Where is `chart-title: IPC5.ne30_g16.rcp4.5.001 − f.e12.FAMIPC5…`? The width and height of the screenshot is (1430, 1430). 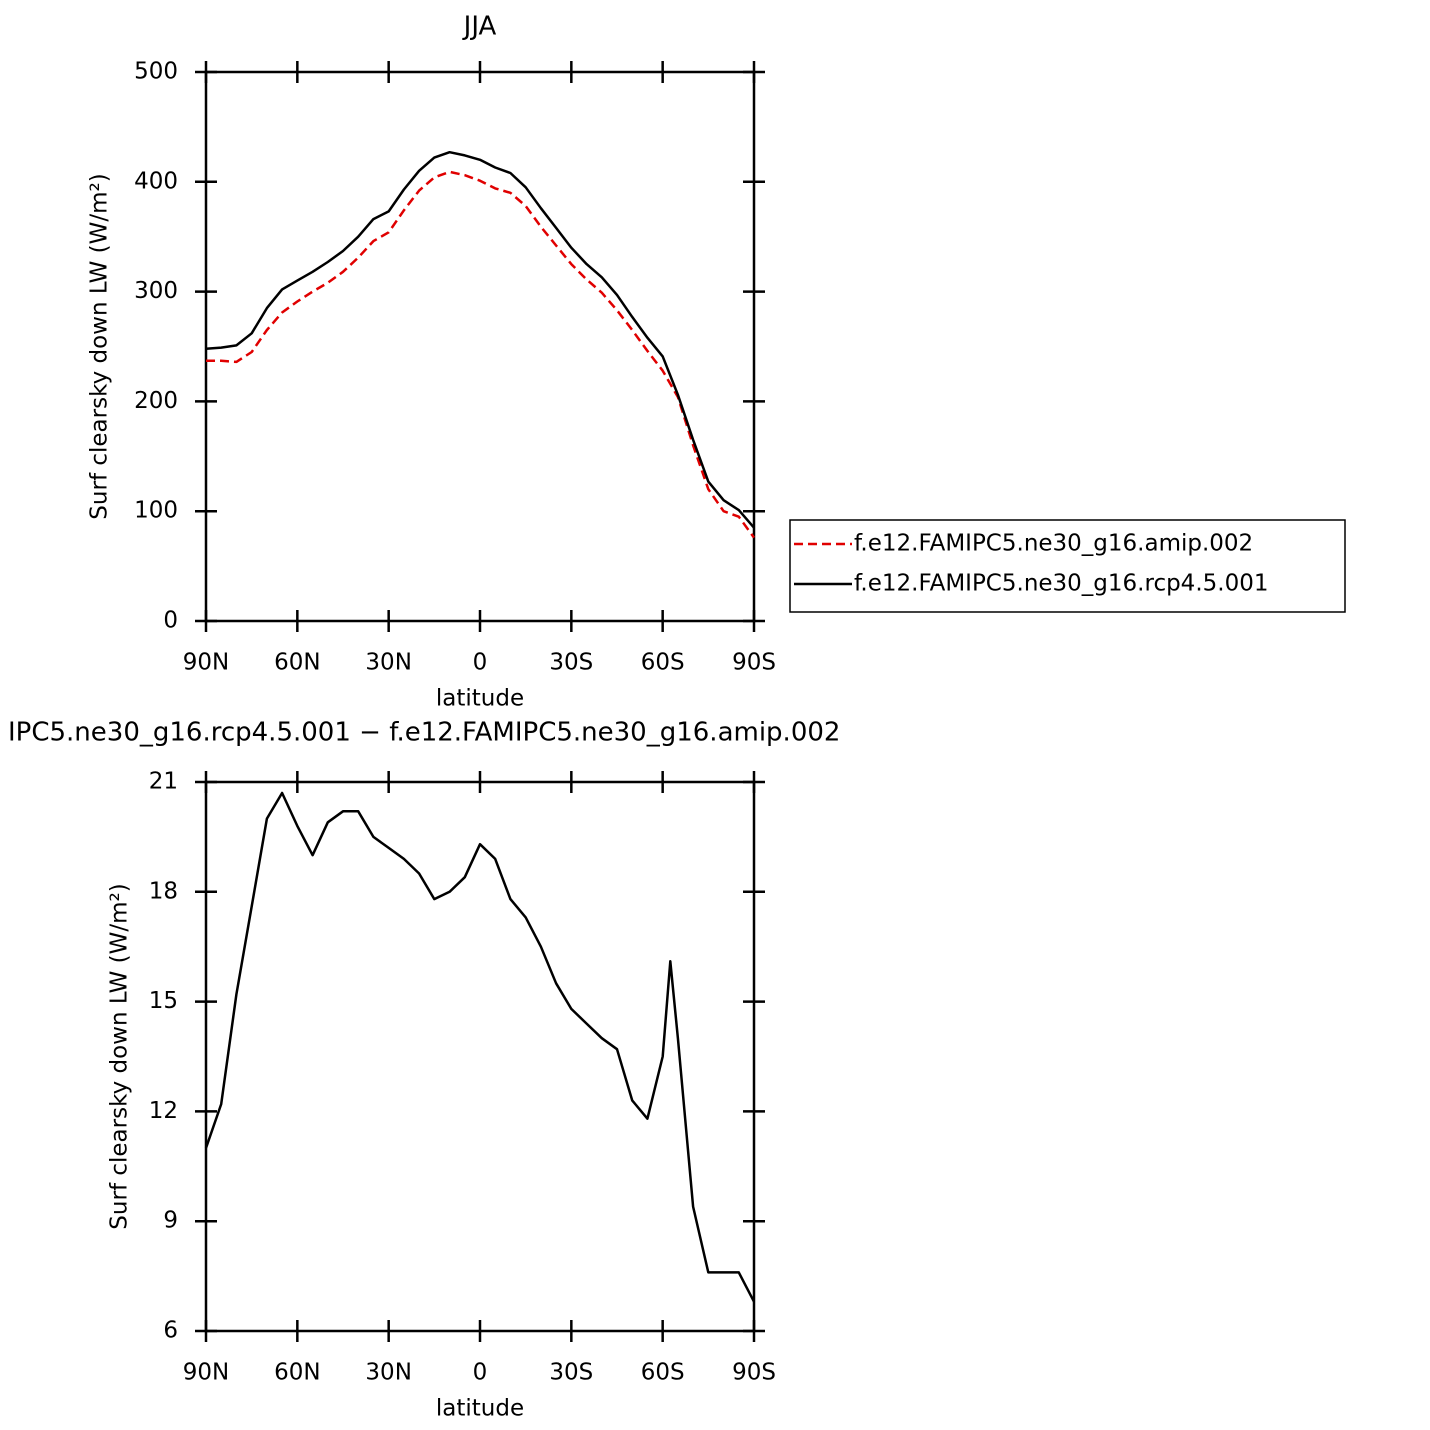
chart-title: IPC5.ne30_g16.rcp4.5.001 − f.e12.FAMIPC5… is located at coordinates (424, 733).